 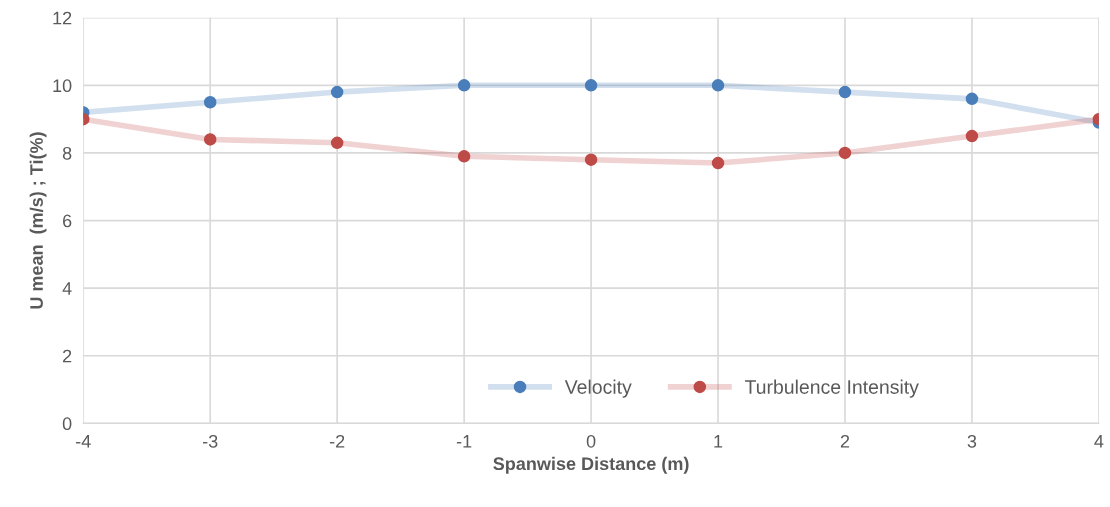 What do you see at coordinates (38, 220) in the screenshot?
I see `y-axis-title: U mean (m/s) ; Ti(%)` at bounding box center [38, 220].